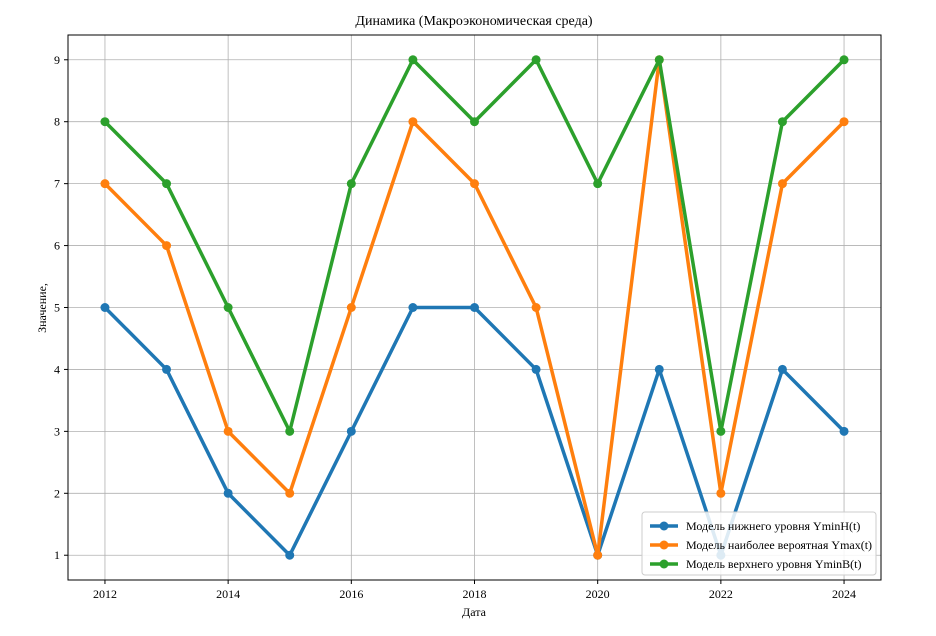  I want to click on y-tick-label: 5, so click(57, 308).